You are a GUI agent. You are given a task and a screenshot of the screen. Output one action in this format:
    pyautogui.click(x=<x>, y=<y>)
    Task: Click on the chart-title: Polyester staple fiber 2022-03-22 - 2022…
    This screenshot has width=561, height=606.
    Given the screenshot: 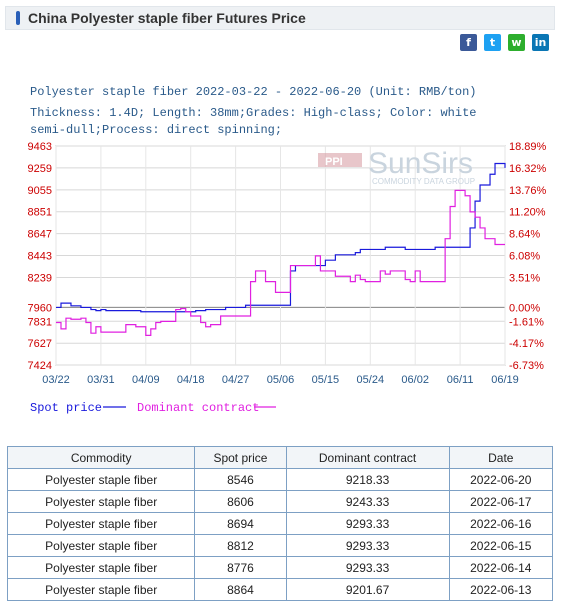 What is the action you would take?
    pyautogui.click(x=253, y=92)
    